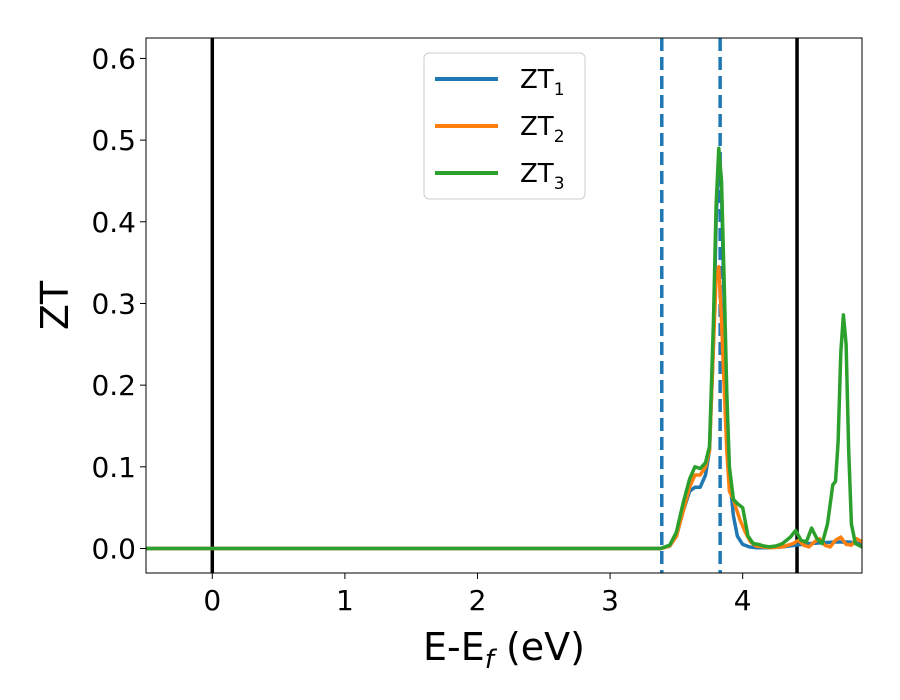  I want to click on x-tick-label: 1, so click(345, 600).